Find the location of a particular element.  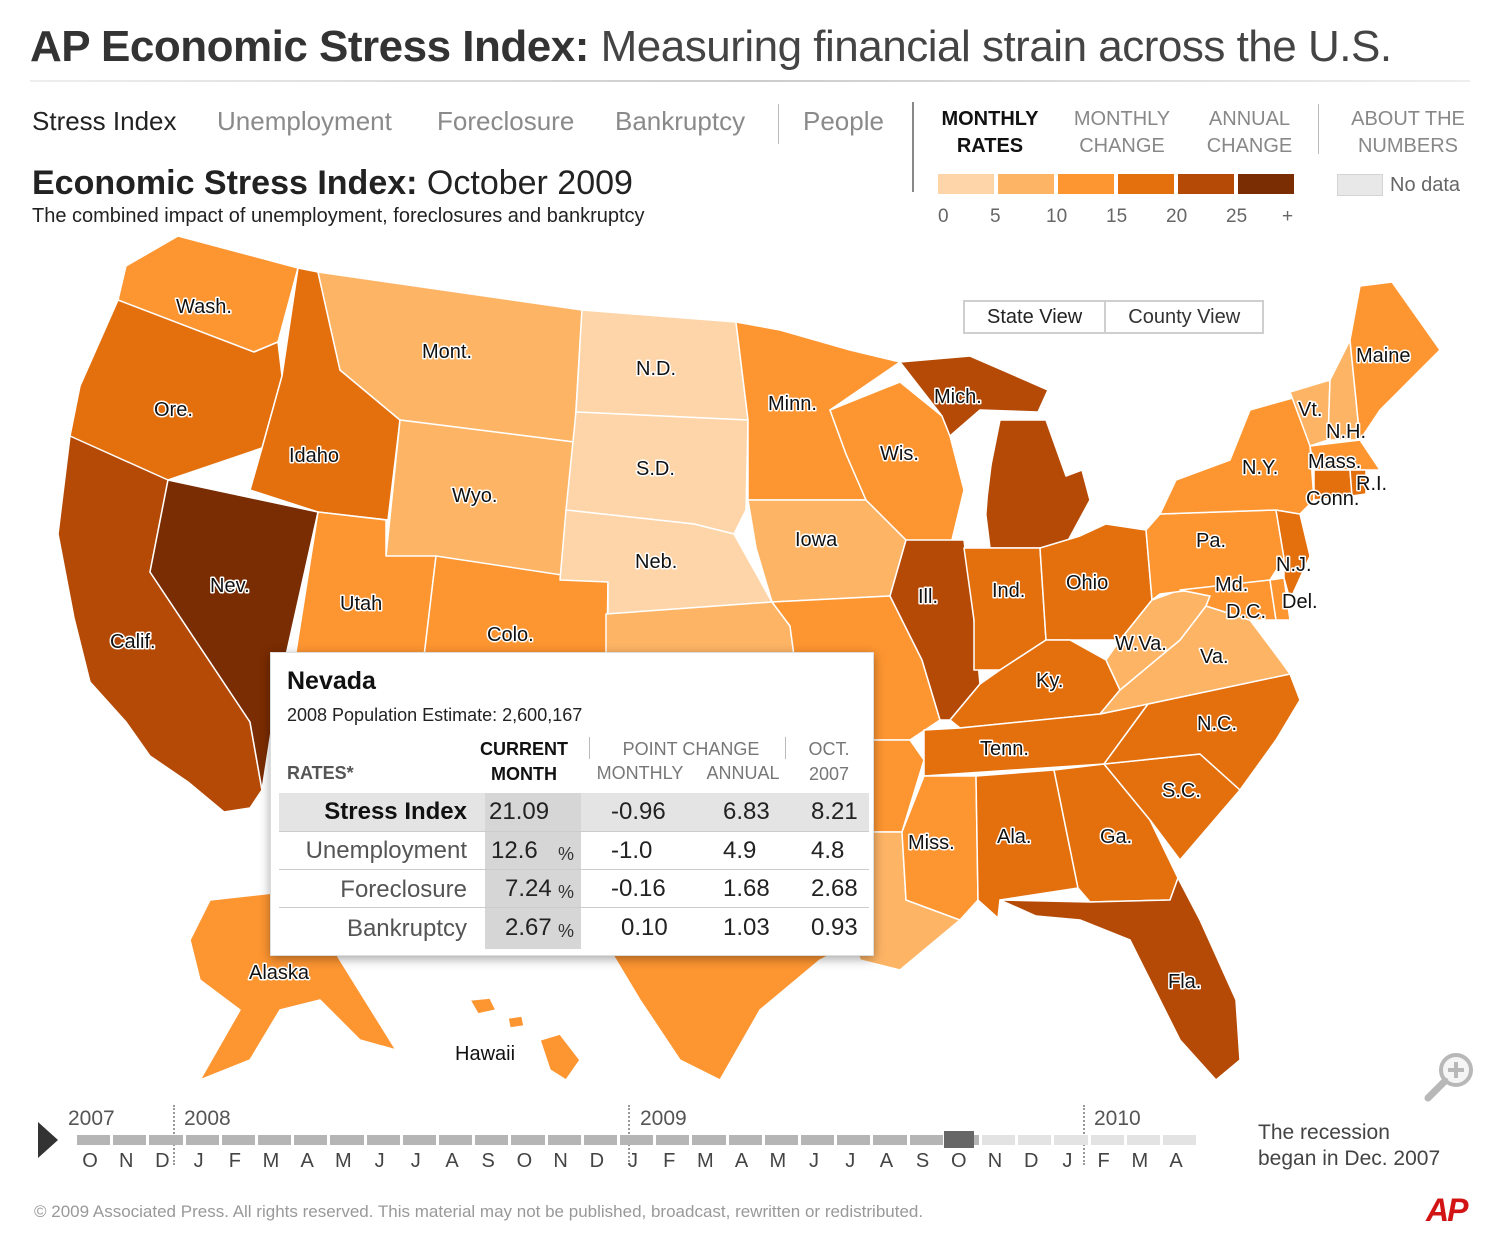

county-view-button: County View is located at coordinates (1183, 317).